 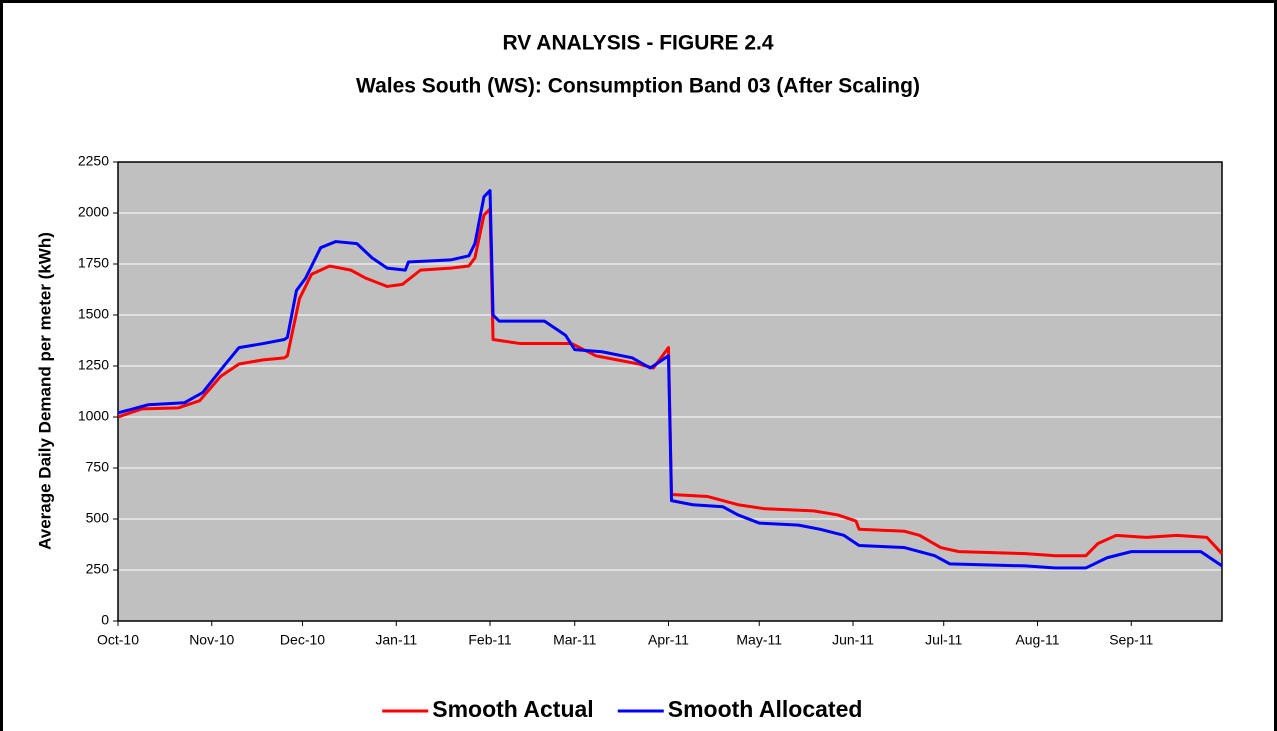 I want to click on y-tick-label: 750, so click(x=98, y=467).